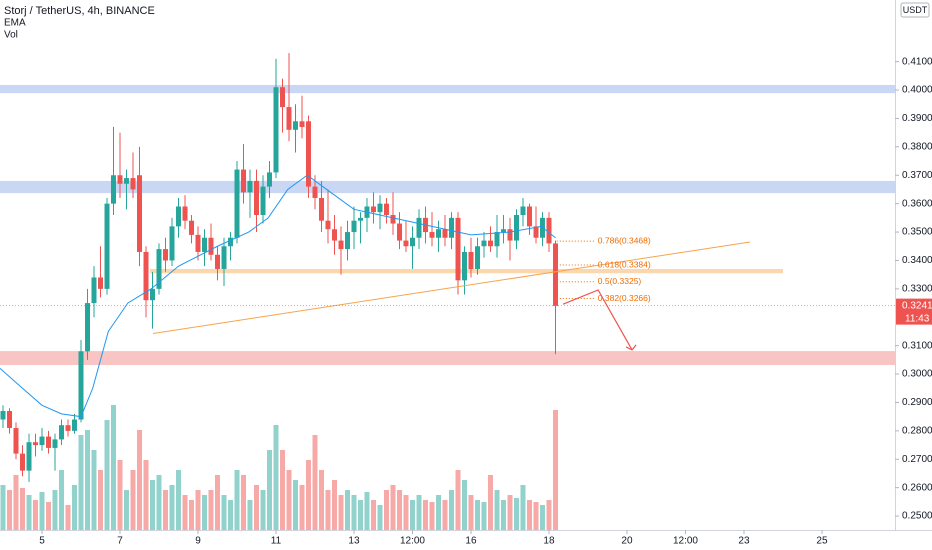  What do you see at coordinates (15, 23) in the screenshot?
I see `indicator-label: EMA` at bounding box center [15, 23].